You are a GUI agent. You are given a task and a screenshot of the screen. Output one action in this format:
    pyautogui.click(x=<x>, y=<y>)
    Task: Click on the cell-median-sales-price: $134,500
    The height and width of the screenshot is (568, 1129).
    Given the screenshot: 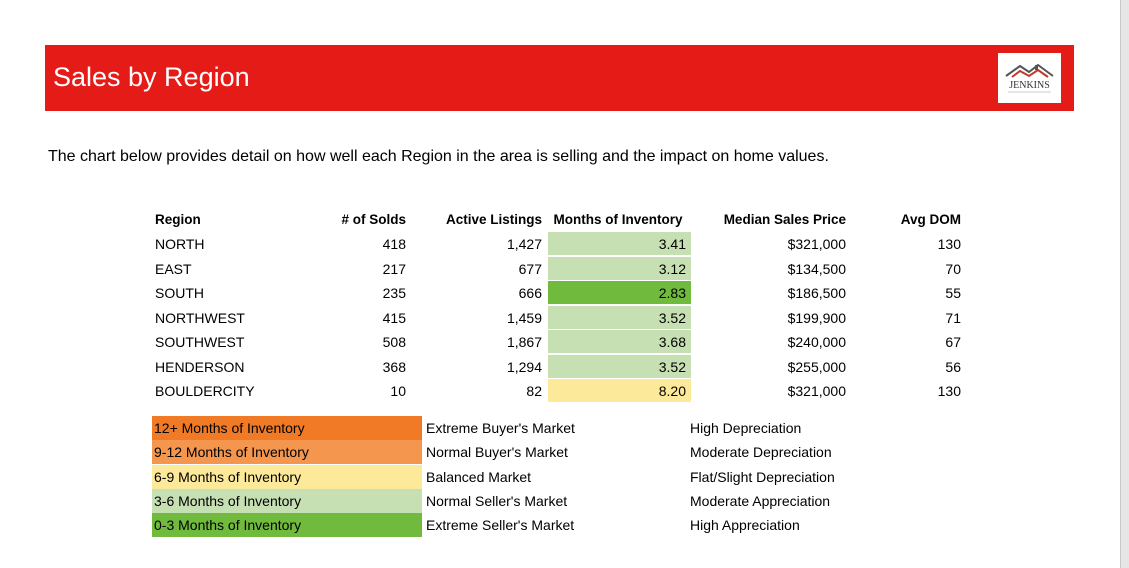 What is the action you would take?
    pyautogui.click(x=816, y=268)
    